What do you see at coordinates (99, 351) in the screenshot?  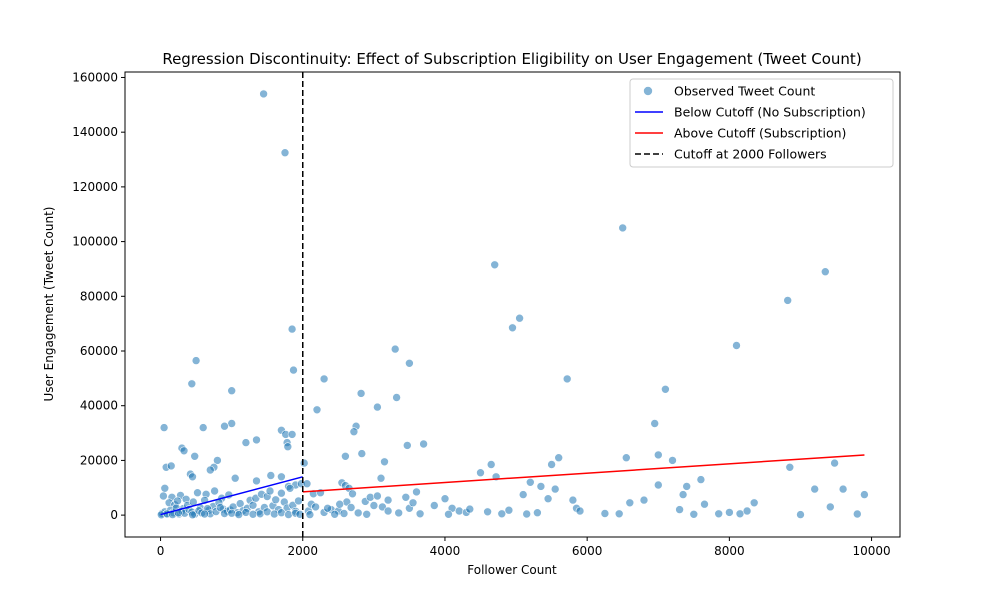 I see `y-tick-label: 60000` at bounding box center [99, 351].